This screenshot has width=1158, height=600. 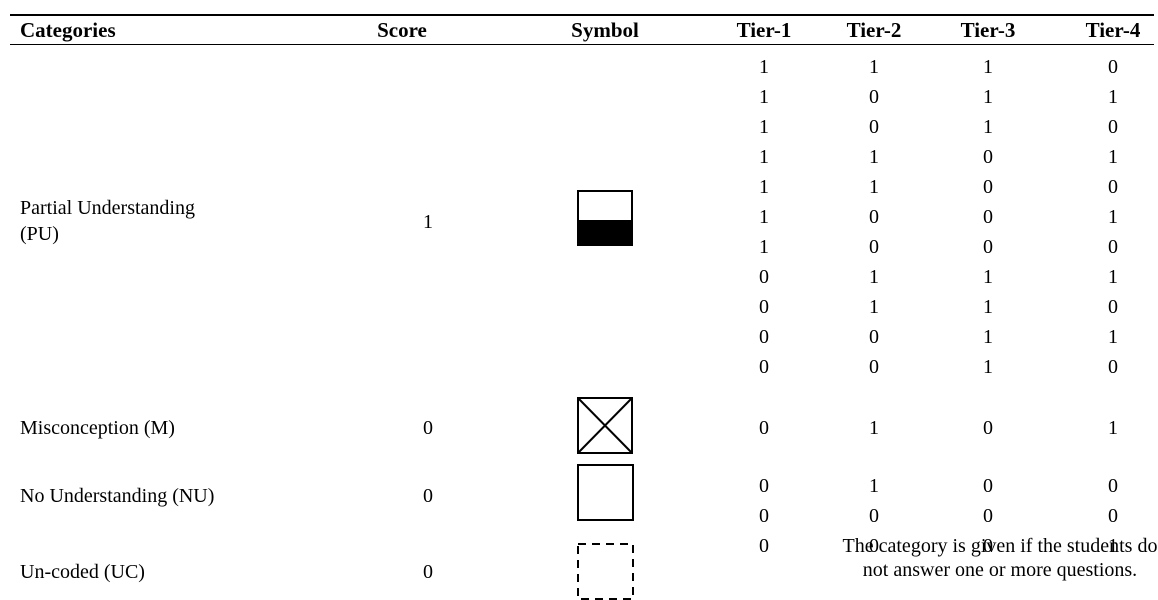 What do you see at coordinates (764, 30) in the screenshot?
I see `header-tier-1: Tier-1` at bounding box center [764, 30].